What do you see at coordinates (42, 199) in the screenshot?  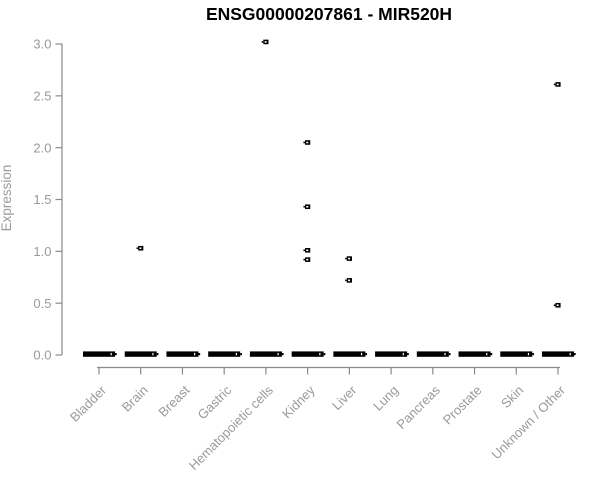 I see `y-tick-label: 1.5` at bounding box center [42, 199].